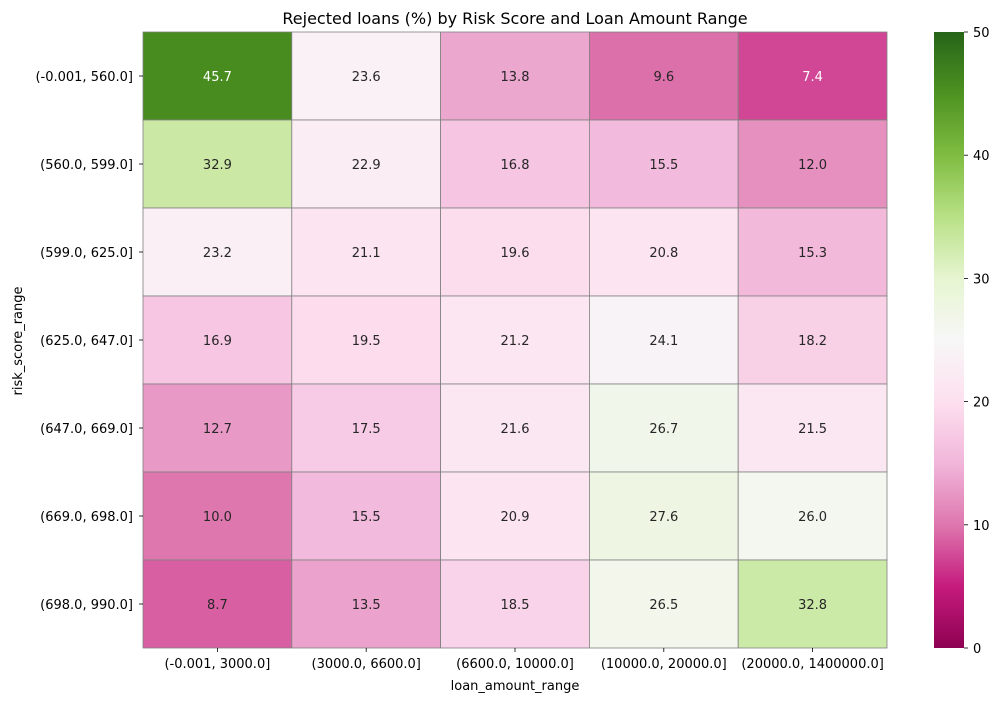  What do you see at coordinates (86, 165) in the screenshot?
I see `y-tick-label: (560.0, 599.0]` at bounding box center [86, 165].